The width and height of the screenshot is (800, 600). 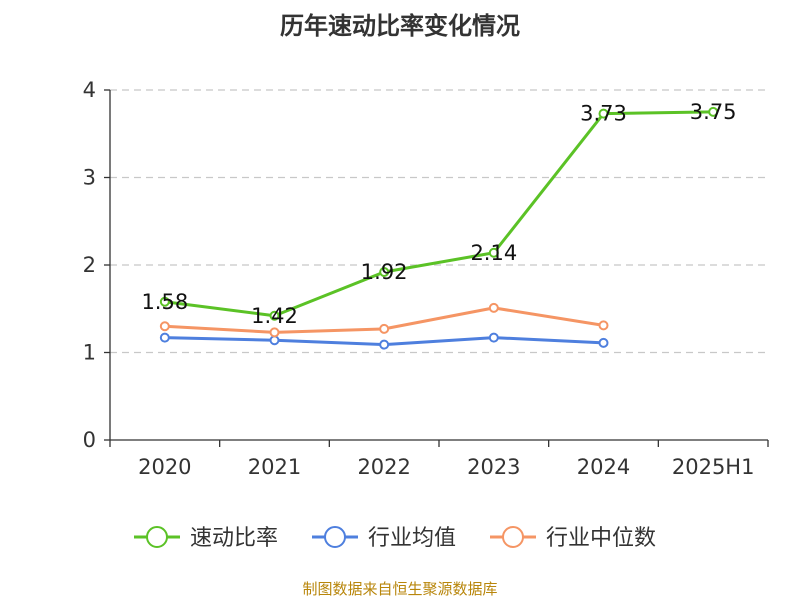 I want to click on y-tick-label: 4, so click(x=89, y=90).